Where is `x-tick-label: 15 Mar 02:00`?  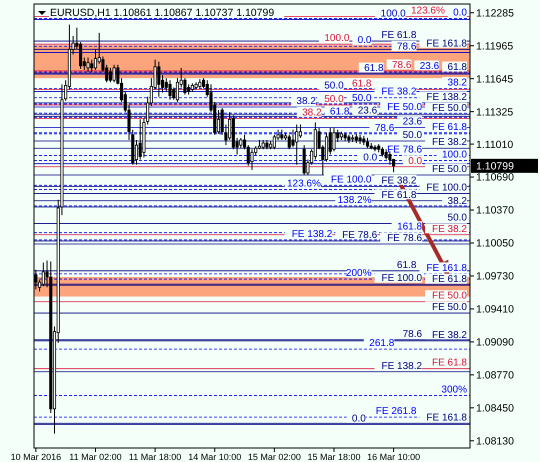 x-tick-label: 15 Mar 02:00 is located at coordinates (274, 457).